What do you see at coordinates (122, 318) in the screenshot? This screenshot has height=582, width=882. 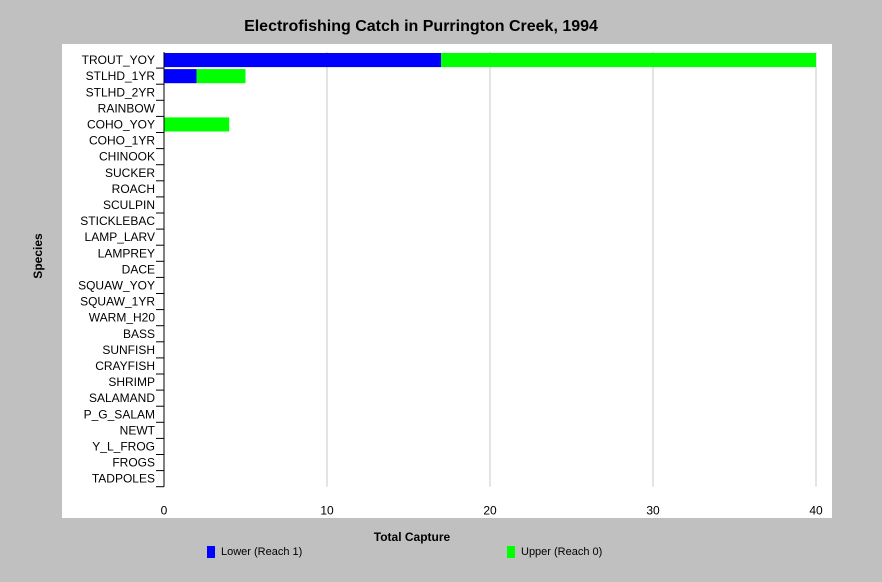 I see `y-tick-label-warm-h20: WARM_H20` at bounding box center [122, 318].